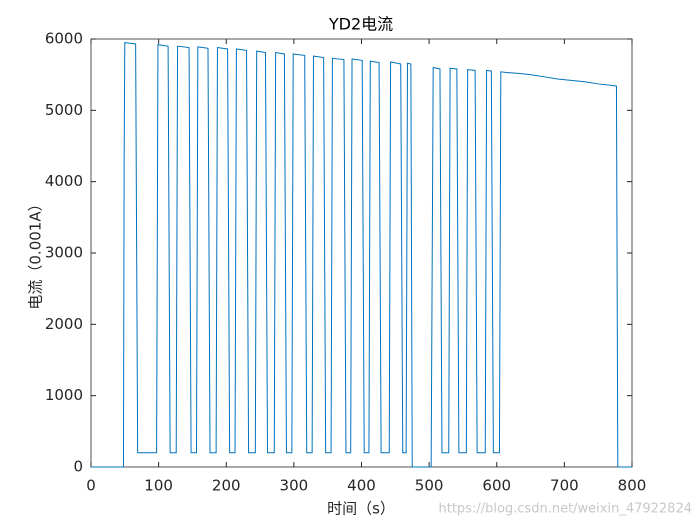 The width and height of the screenshot is (700, 525). I want to click on x-tick-label: 800, so click(632, 486).